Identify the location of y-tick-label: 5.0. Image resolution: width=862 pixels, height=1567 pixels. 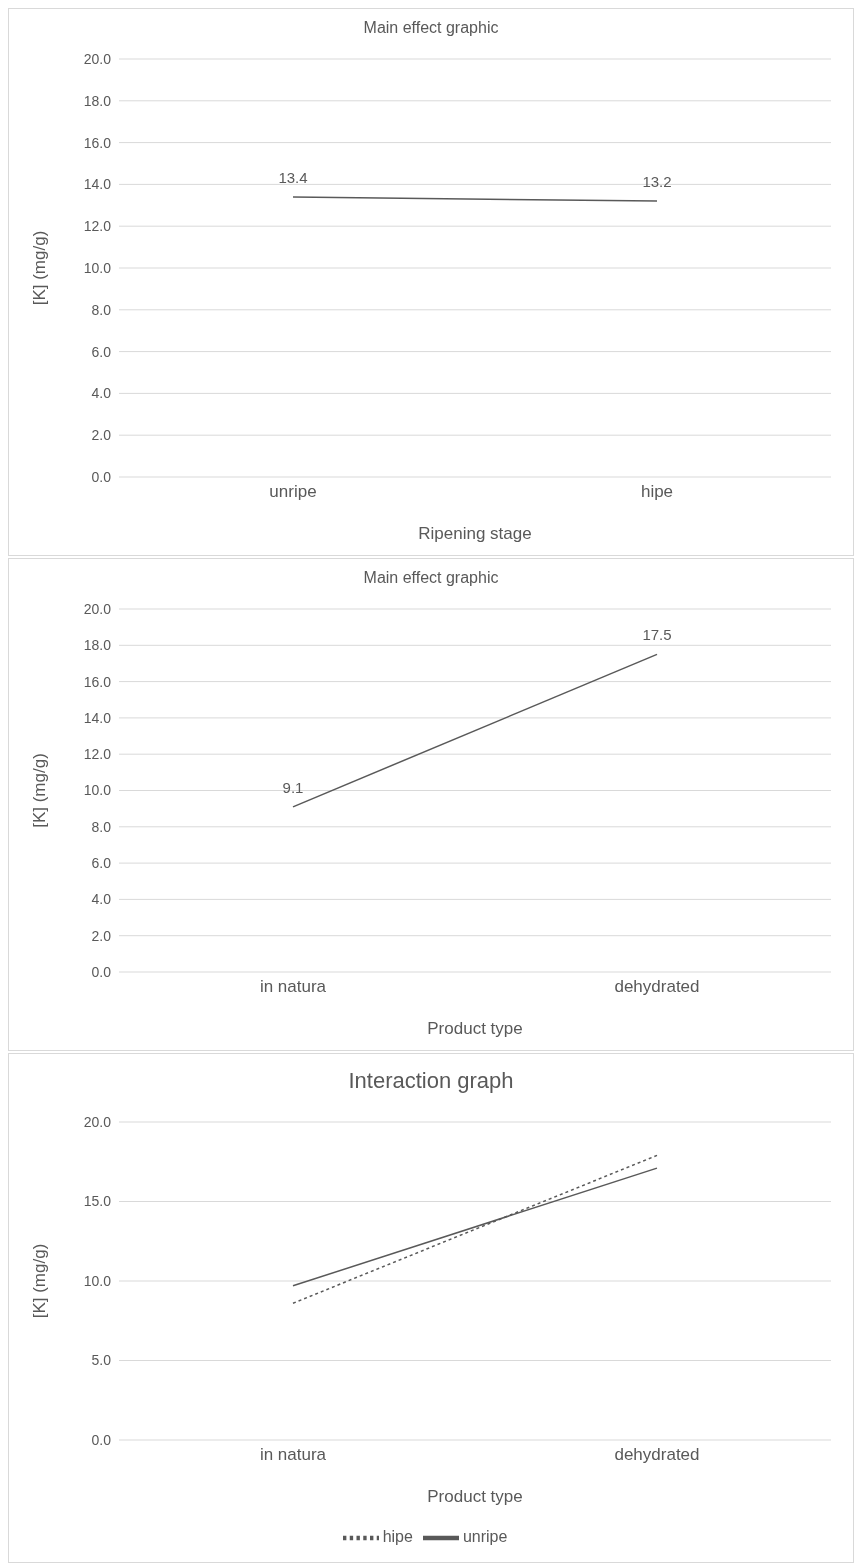
(101, 1360).